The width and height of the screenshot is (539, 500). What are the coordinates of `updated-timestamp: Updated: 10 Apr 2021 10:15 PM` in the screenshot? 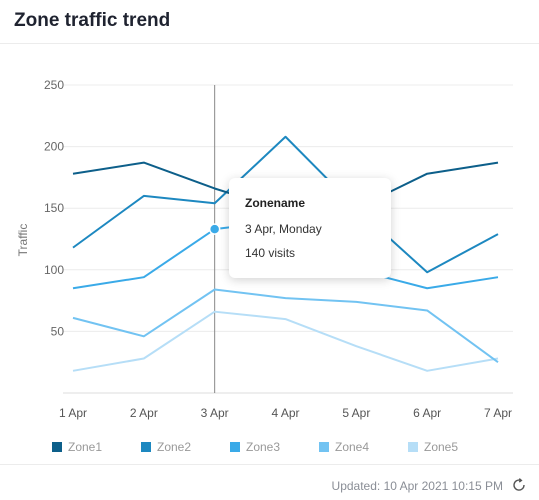 It's located at (417, 486).